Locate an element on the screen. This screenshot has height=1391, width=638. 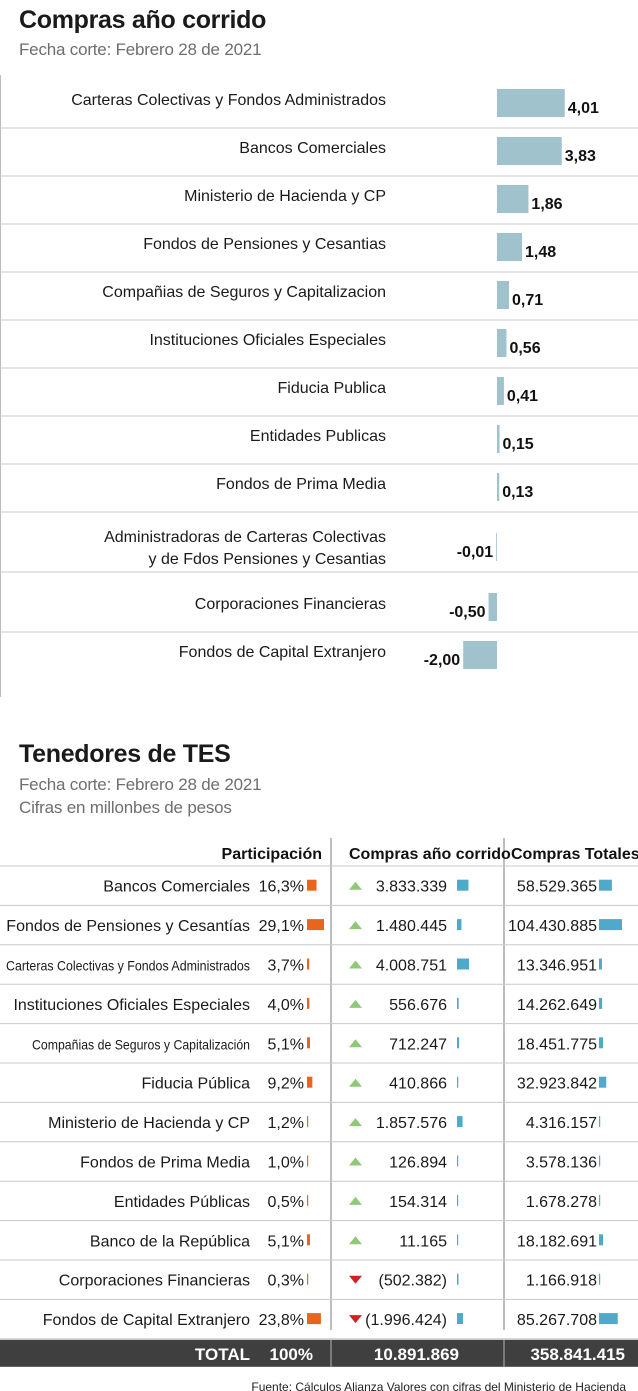
participation-value: 4,0% is located at coordinates (286, 1005).